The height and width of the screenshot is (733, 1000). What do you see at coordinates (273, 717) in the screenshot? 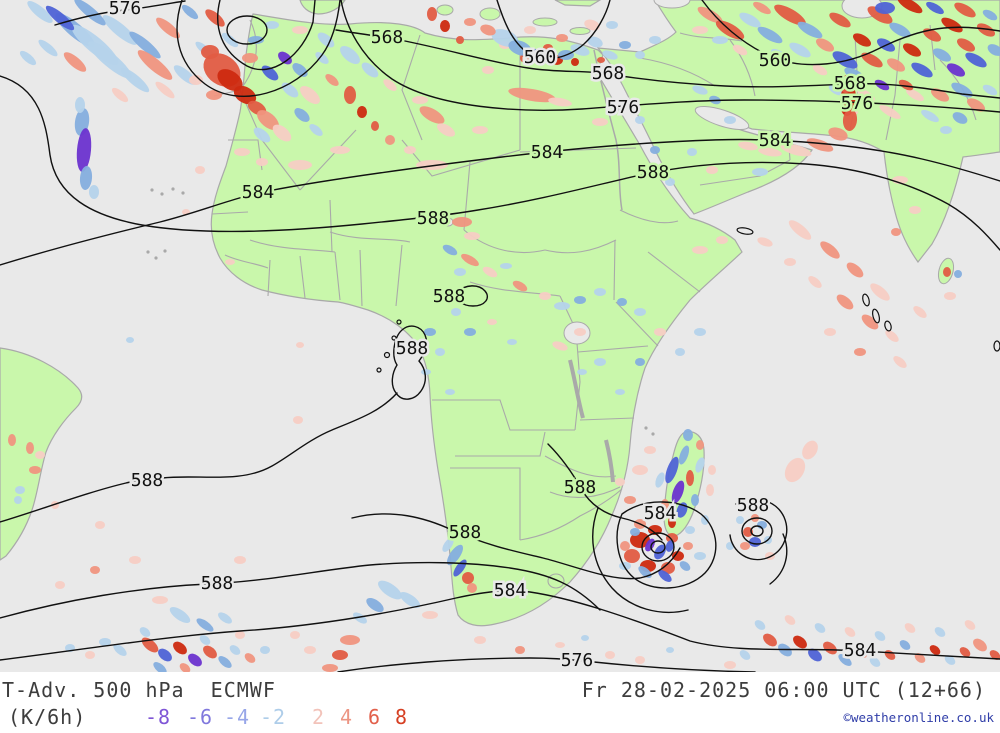
I see `legend-value--2: -2` at bounding box center [273, 717].